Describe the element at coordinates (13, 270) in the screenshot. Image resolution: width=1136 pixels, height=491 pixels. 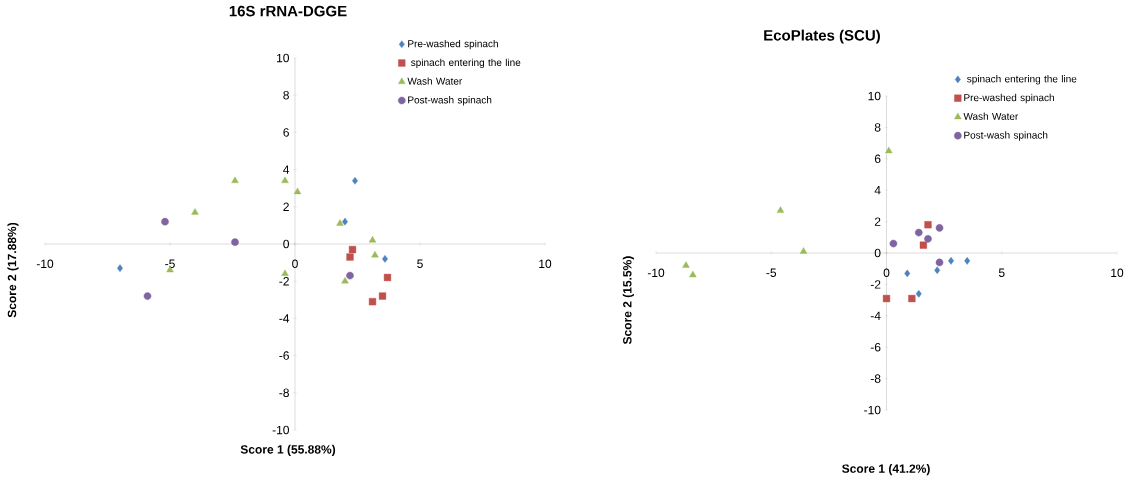
I see `y-axis-title: Score 2 (17.88%)` at that location.